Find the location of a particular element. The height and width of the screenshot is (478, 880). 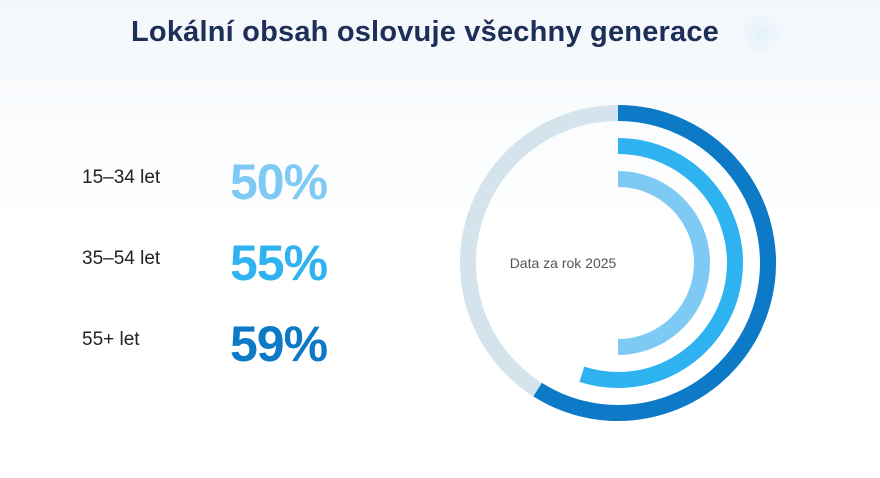

chart-center-label: Data za rok 2025 is located at coordinates (563, 263).